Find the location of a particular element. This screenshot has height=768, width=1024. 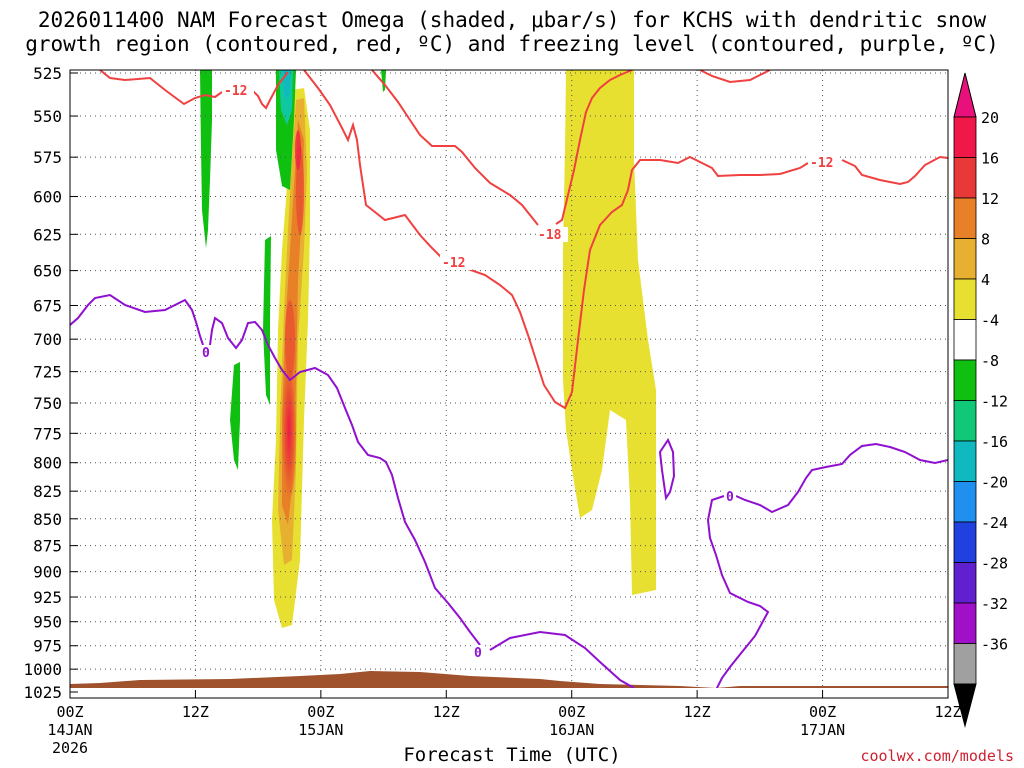

x-tick-date-6: 17JAN is located at coordinates (822, 730).